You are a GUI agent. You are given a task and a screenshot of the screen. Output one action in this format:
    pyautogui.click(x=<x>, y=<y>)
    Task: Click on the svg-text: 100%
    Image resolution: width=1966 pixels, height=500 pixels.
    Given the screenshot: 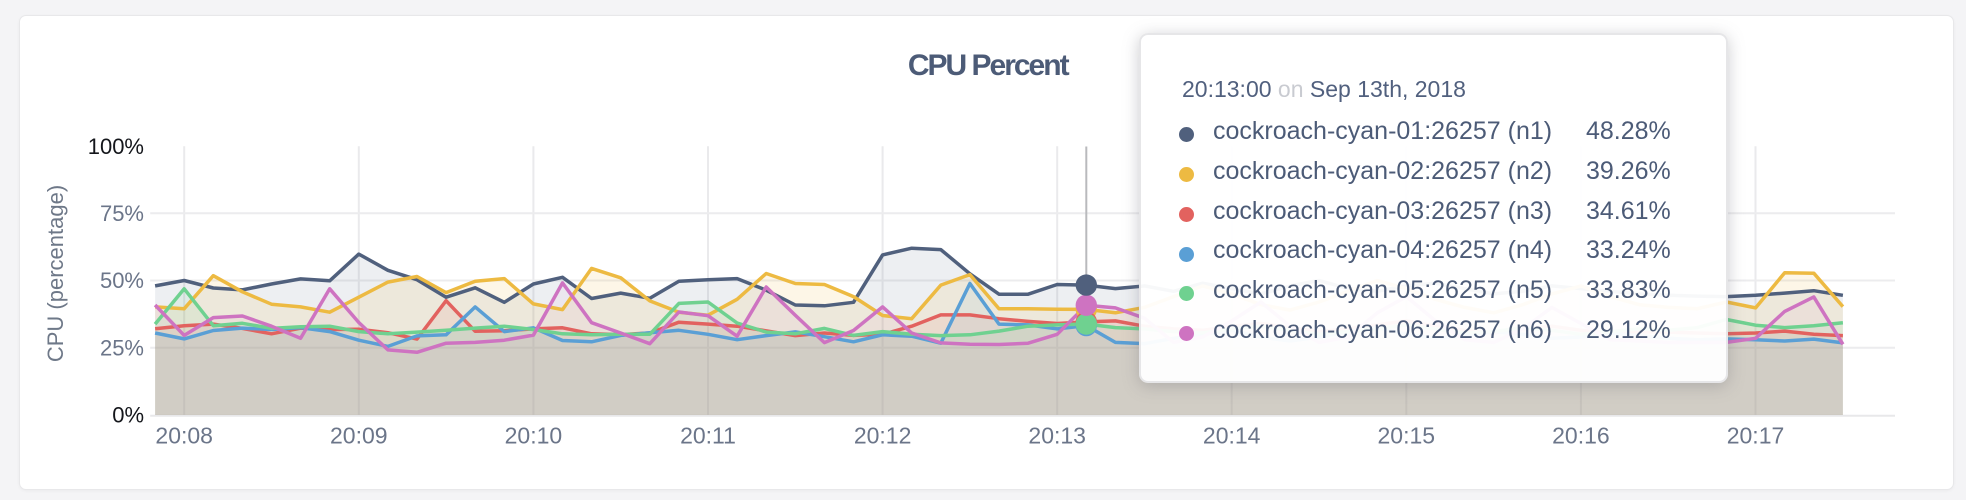 What is the action you would take?
    pyautogui.click(x=116, y=146)
    